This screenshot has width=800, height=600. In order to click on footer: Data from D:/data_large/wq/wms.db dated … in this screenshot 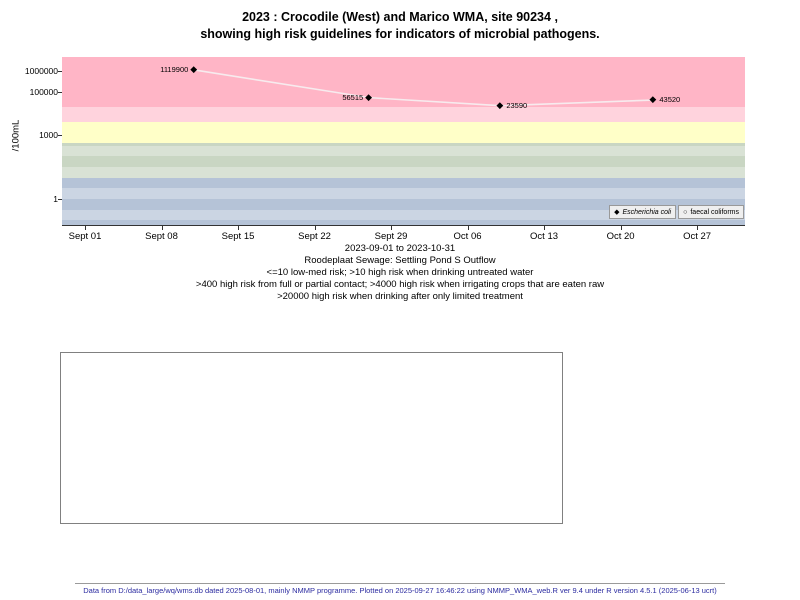, I will do `click(400, 589)`.